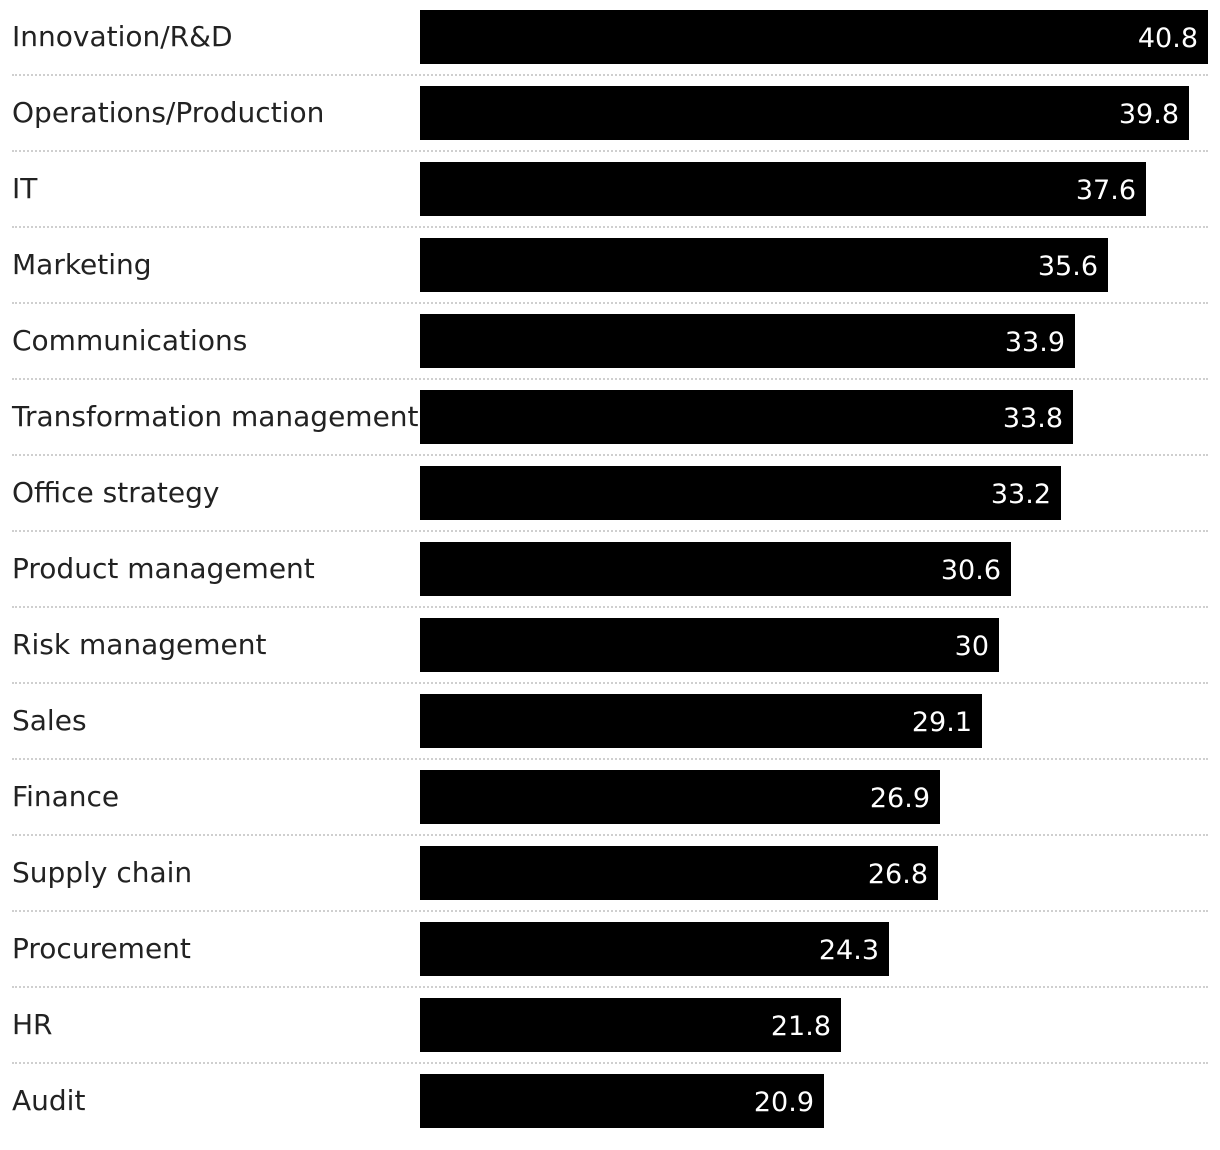 The height and width of the screenshot is (1150, 1220). Describe the element at coordinates (746, 417) in the screenshot. I see `bar: 33.8` at that location.